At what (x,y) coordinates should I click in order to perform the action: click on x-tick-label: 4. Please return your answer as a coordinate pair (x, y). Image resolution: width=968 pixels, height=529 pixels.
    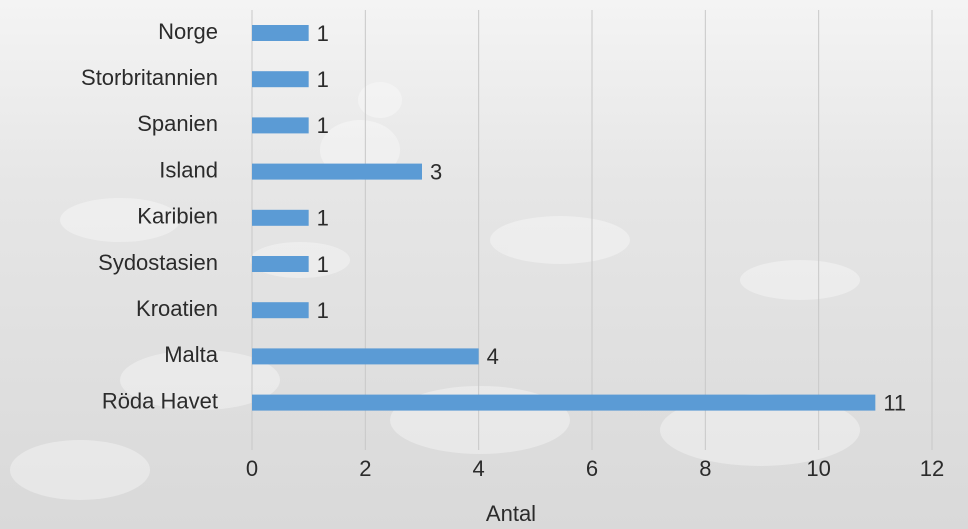
    Looking at the image, I should click on (479, 468).